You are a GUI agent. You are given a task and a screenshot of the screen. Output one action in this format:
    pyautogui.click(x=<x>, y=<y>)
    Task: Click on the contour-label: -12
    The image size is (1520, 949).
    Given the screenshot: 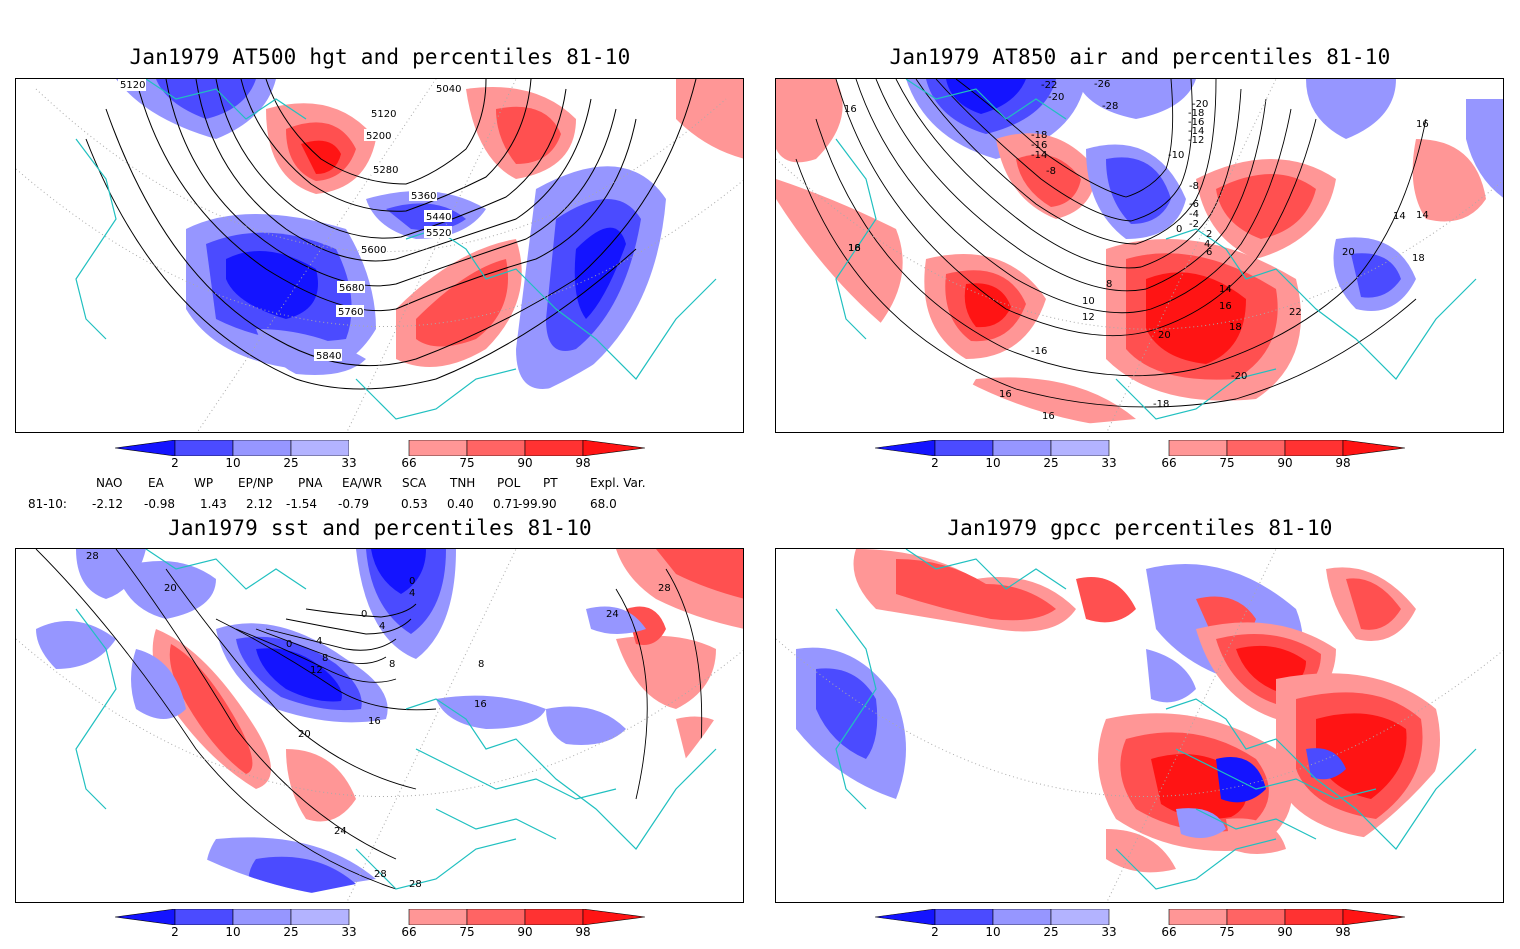 What is the action you would take?
    pyautogui.click(x=1196, y=140)
    